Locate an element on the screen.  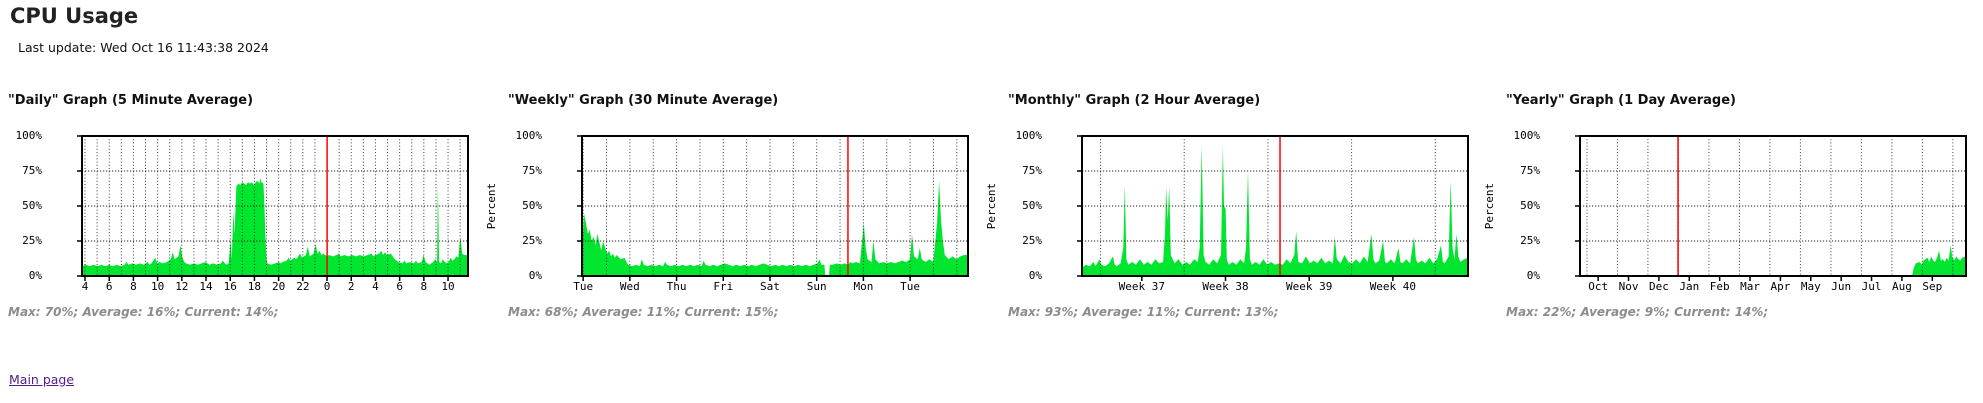
x-tick-label: Sep is located at coordinates (1932, 286).